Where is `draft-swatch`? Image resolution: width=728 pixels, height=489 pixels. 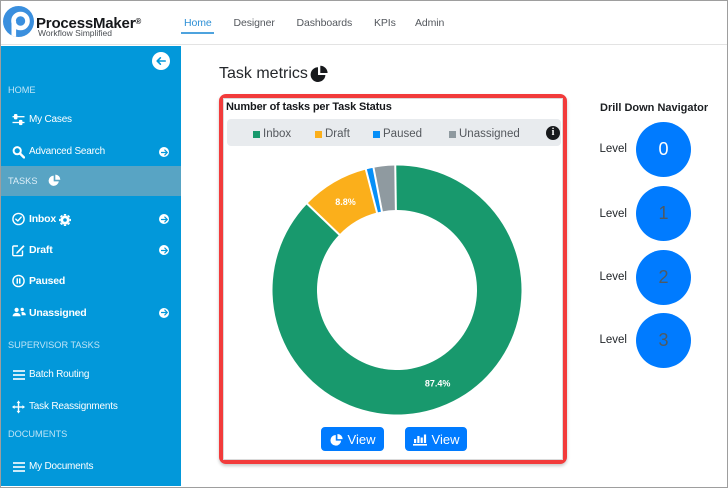
draft-swatch is located at coordinates (318, 134).